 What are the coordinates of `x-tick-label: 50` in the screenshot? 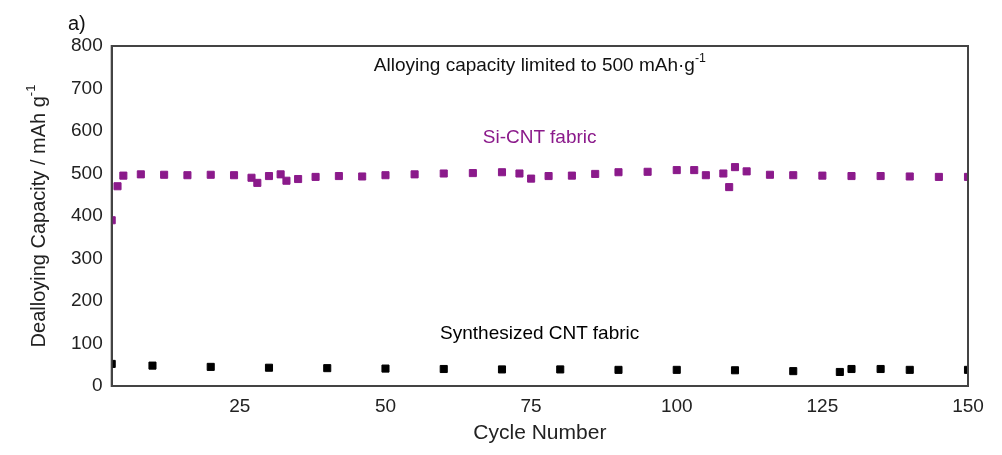 It's located at (385, 405).